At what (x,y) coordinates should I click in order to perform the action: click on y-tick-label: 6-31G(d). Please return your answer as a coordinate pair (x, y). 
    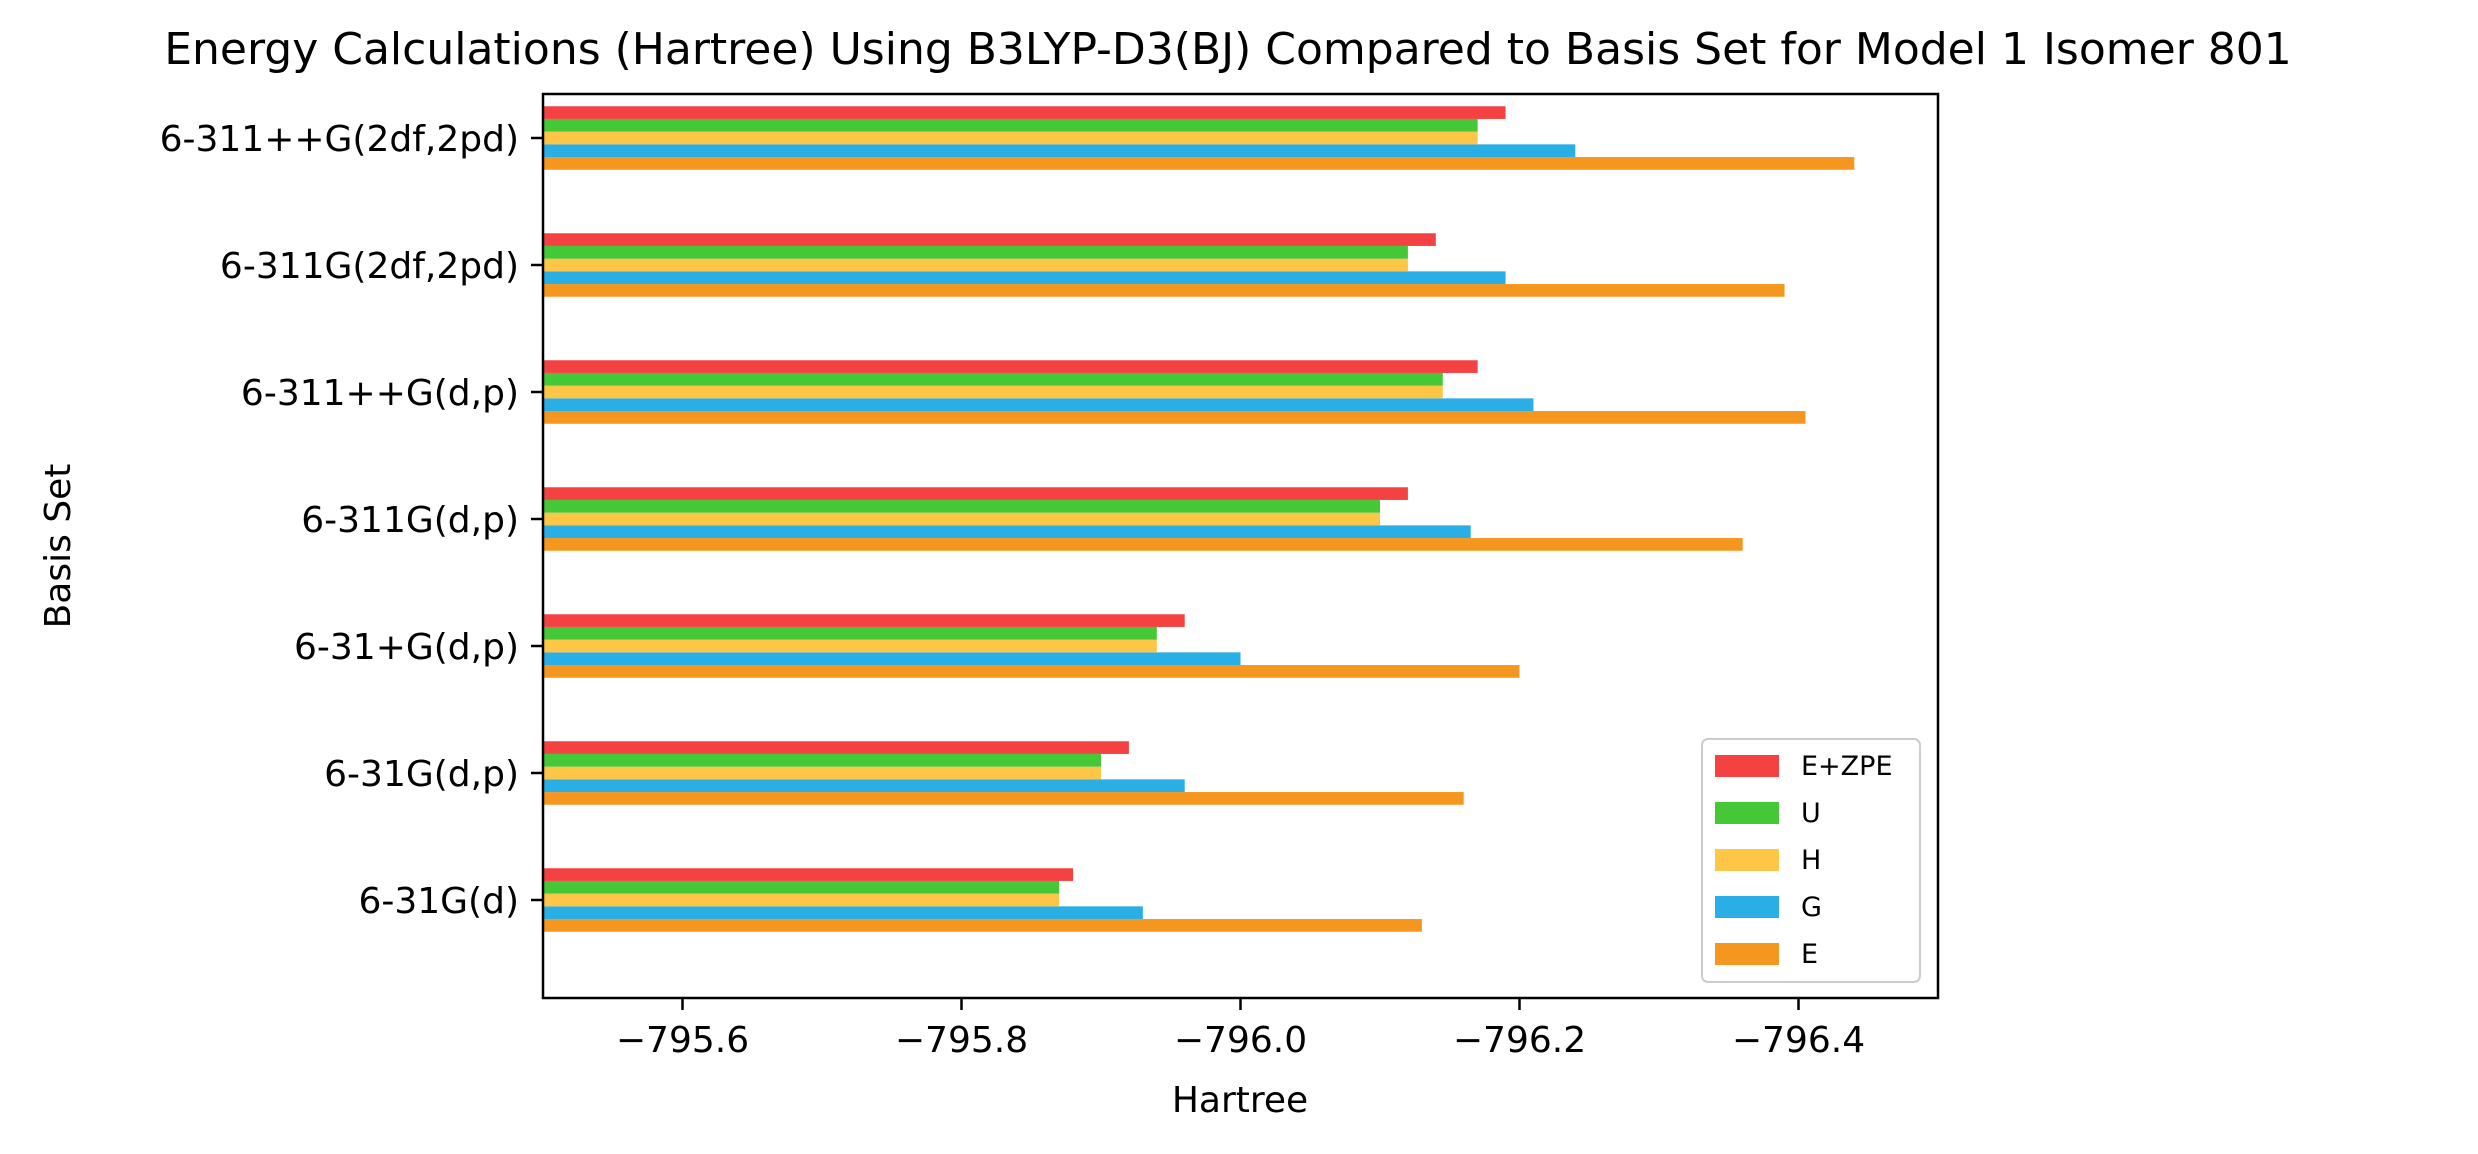
    Looking at the image, I should click on (438, 901).